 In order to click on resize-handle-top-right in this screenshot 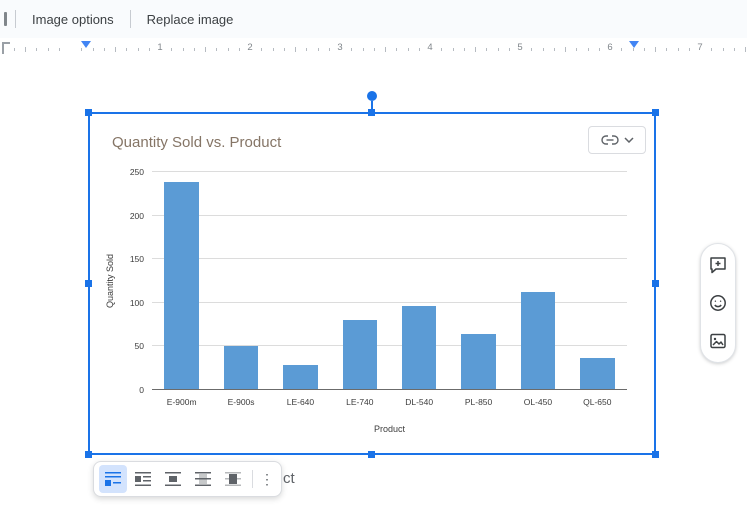, I will do `click(655, 112)`.